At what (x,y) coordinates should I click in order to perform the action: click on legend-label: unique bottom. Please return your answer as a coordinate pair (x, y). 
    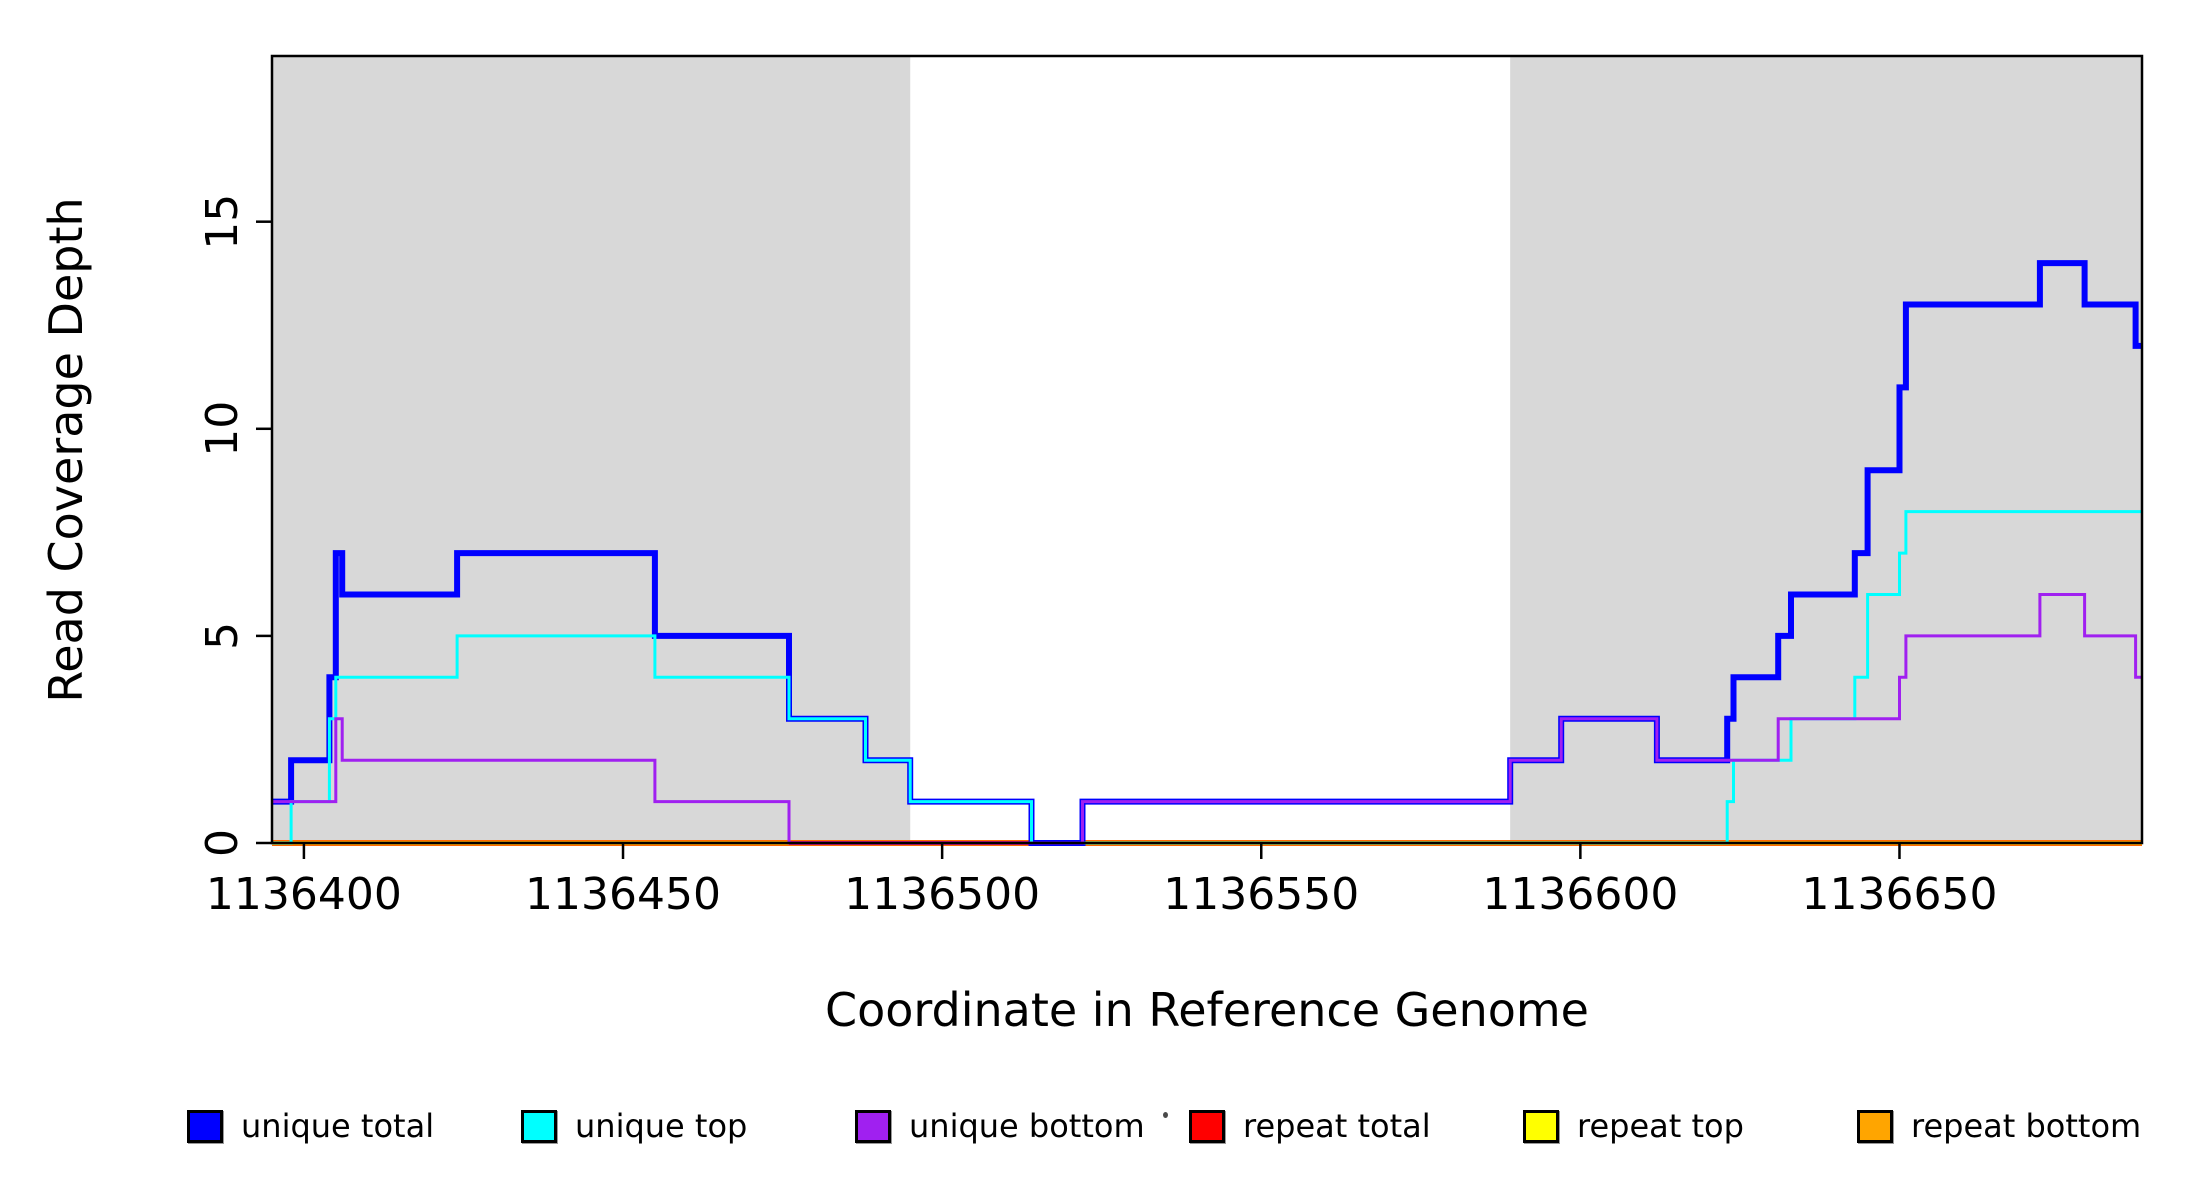
    Looking at the image, I should click on (1027, 1126).